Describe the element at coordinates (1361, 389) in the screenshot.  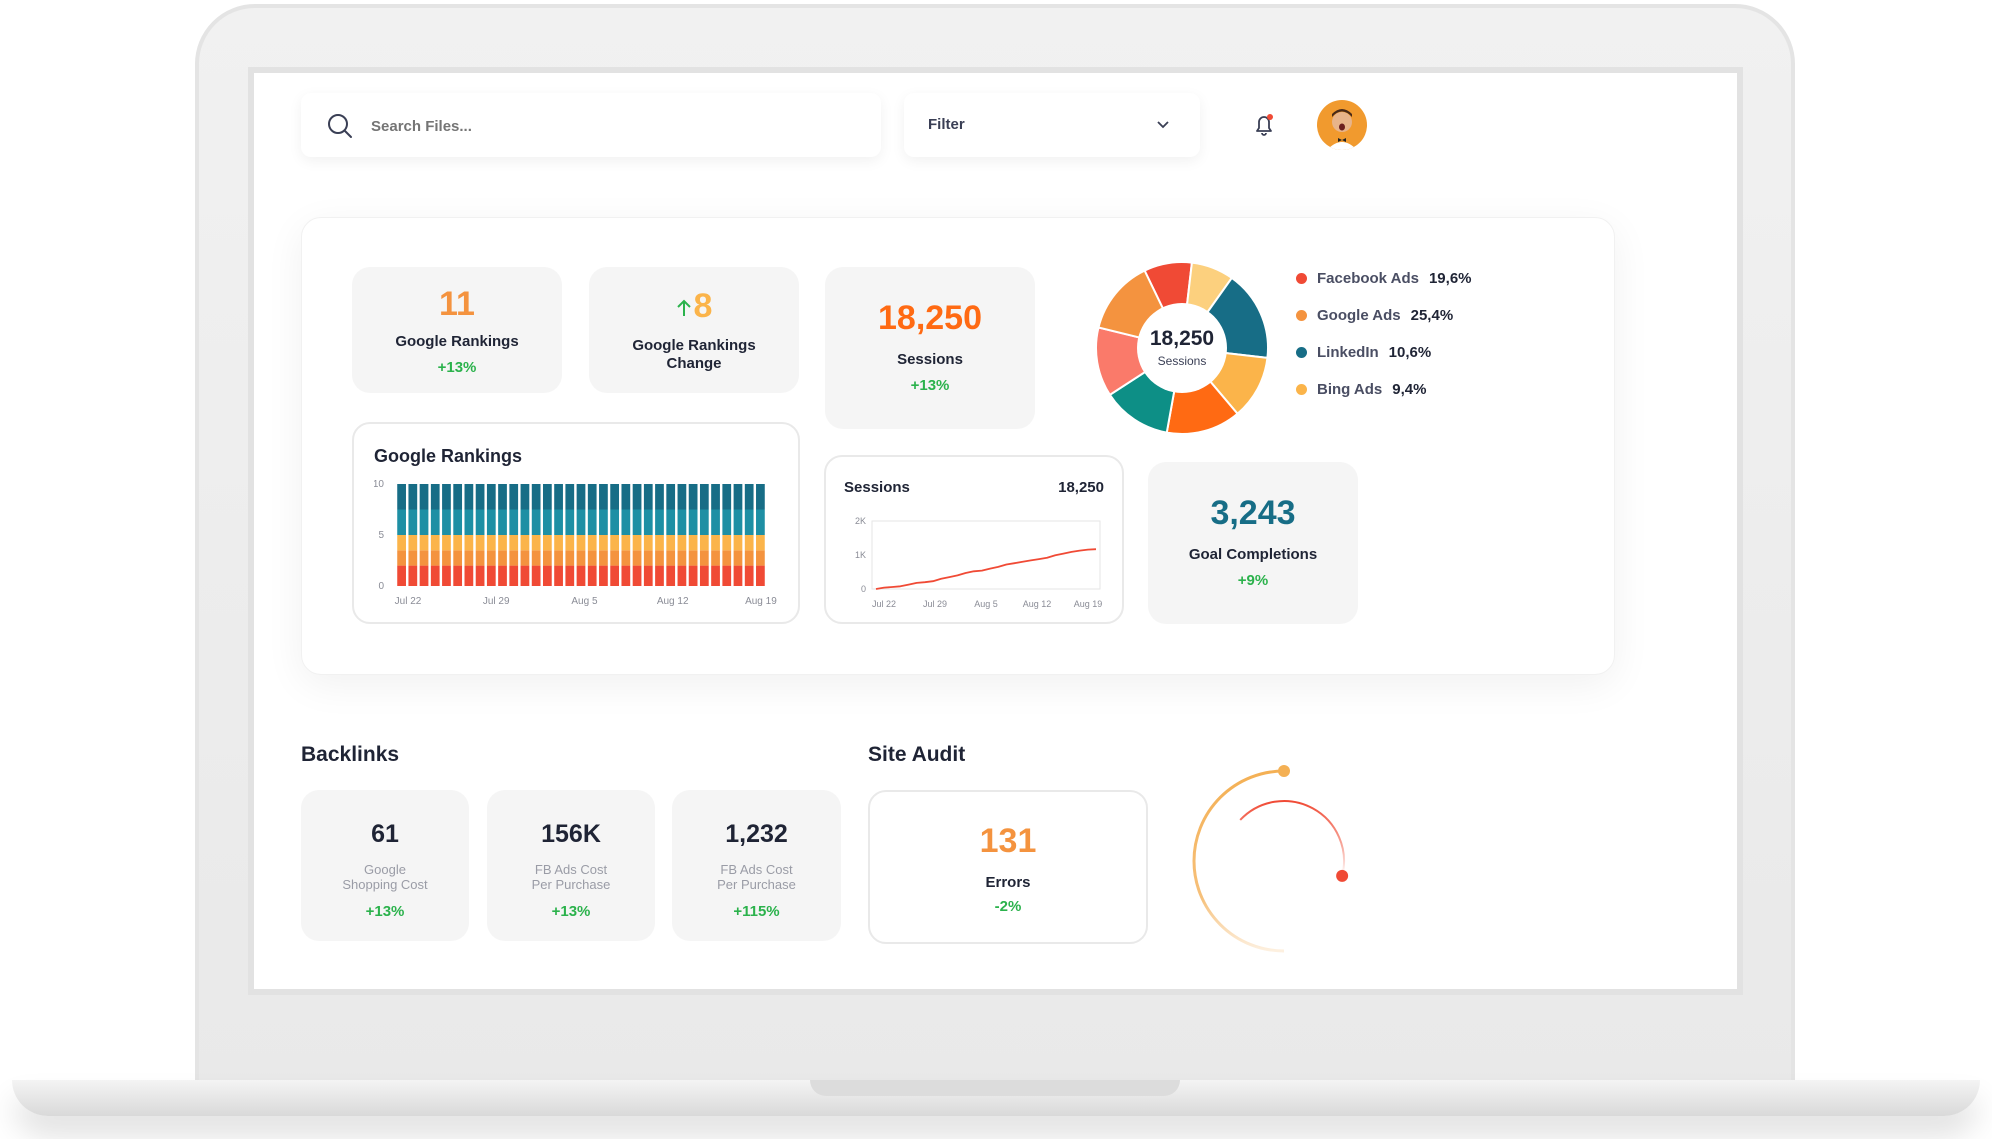
I see `legend-item-bing: Bing Ads 9,4%` at that location.